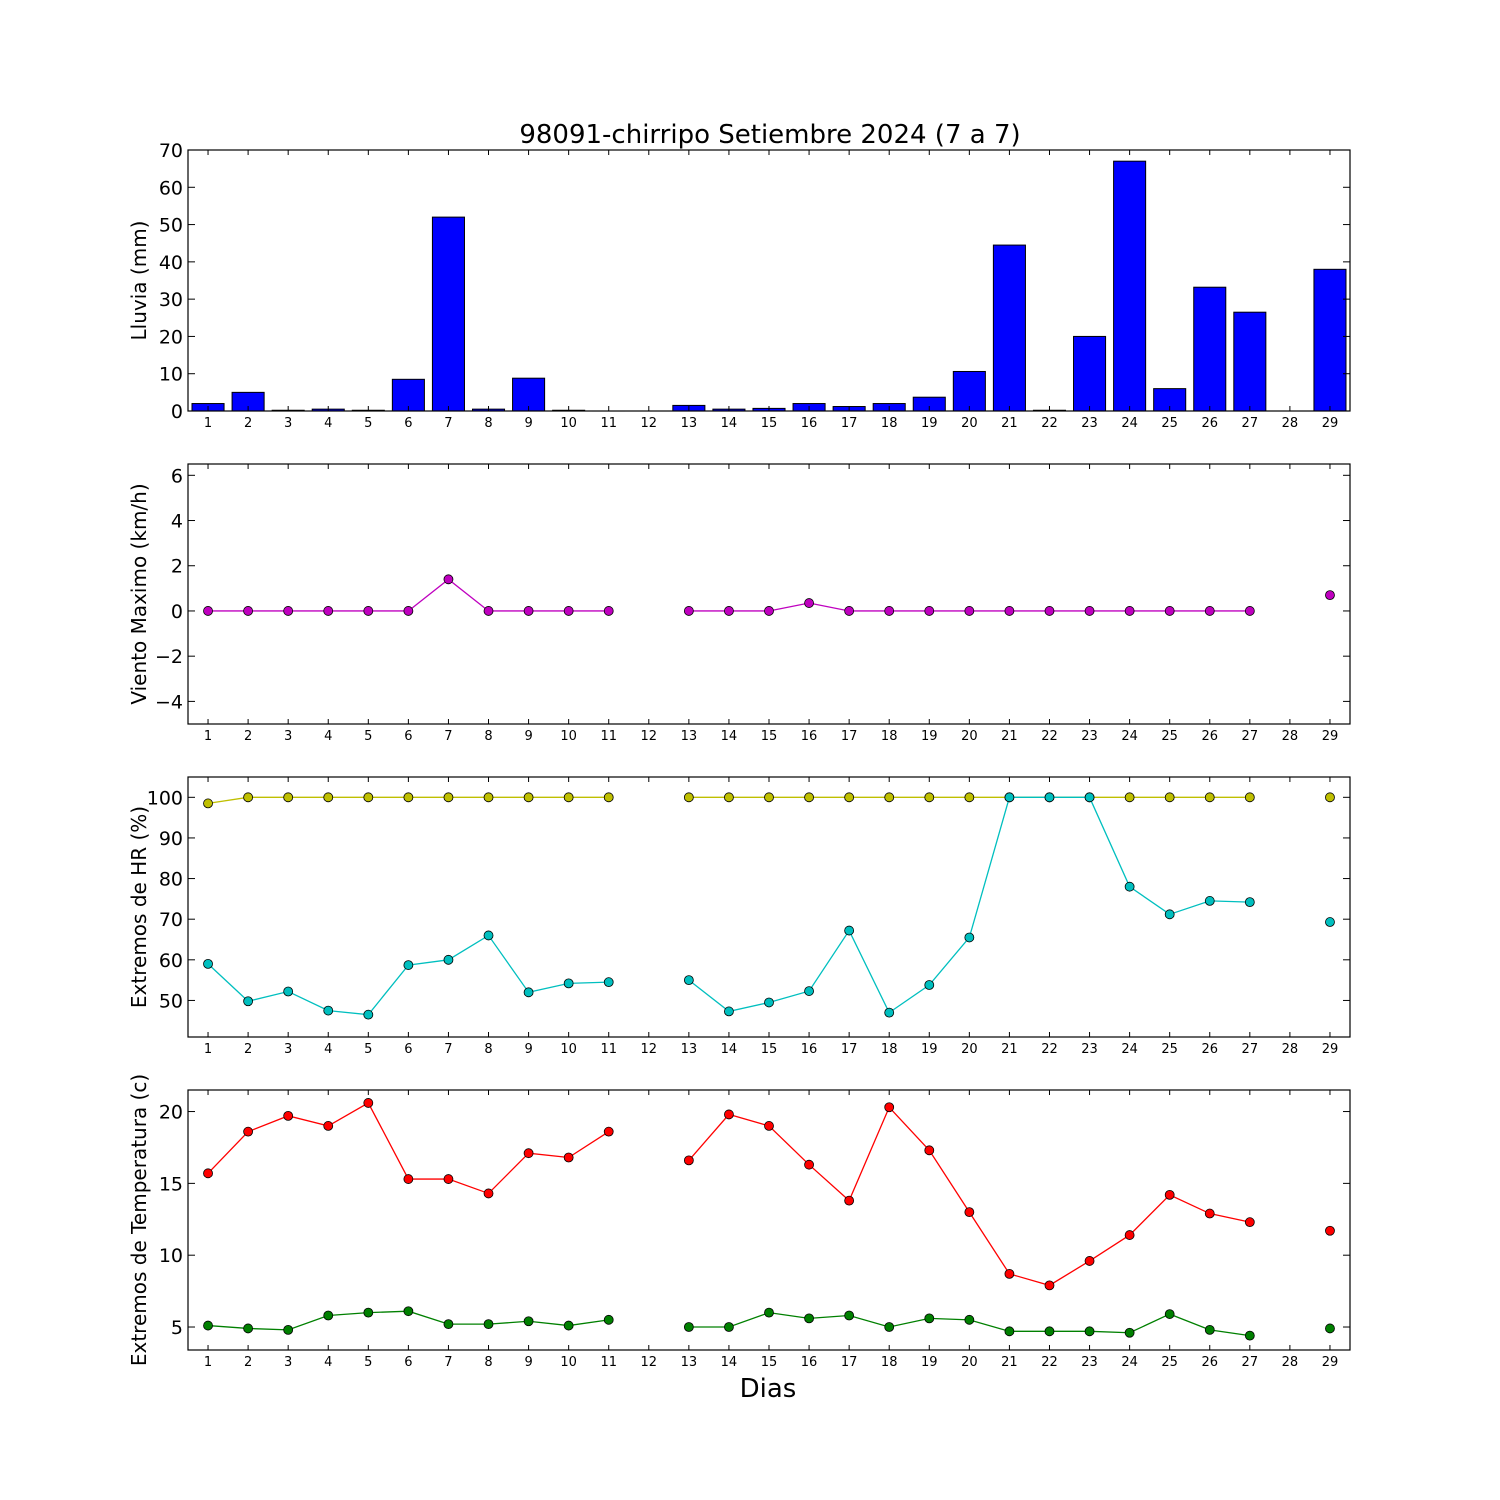 Image resolution: width=1500 pixels, height=1500 pixels. What do you see at coordinates (288, 423) in the screenshot?
I see `x-tick-label: 3` at bounding box center [288, 423].